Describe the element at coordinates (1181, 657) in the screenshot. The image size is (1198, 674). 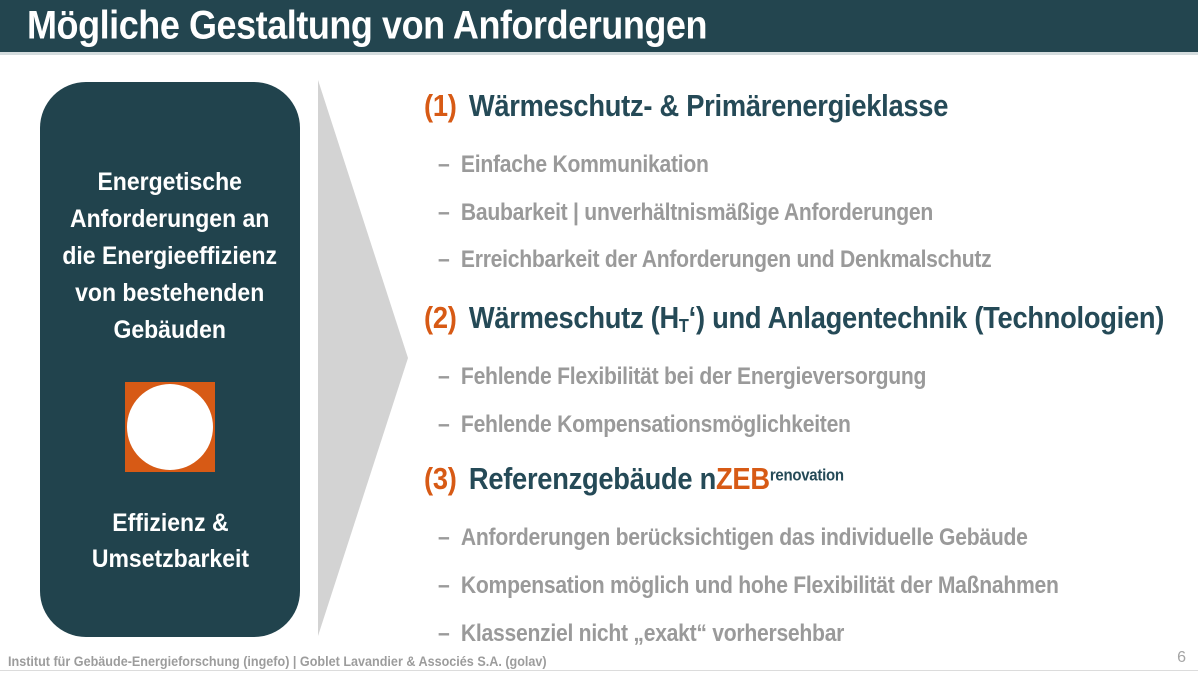
I see `page-number: 6` at that location.